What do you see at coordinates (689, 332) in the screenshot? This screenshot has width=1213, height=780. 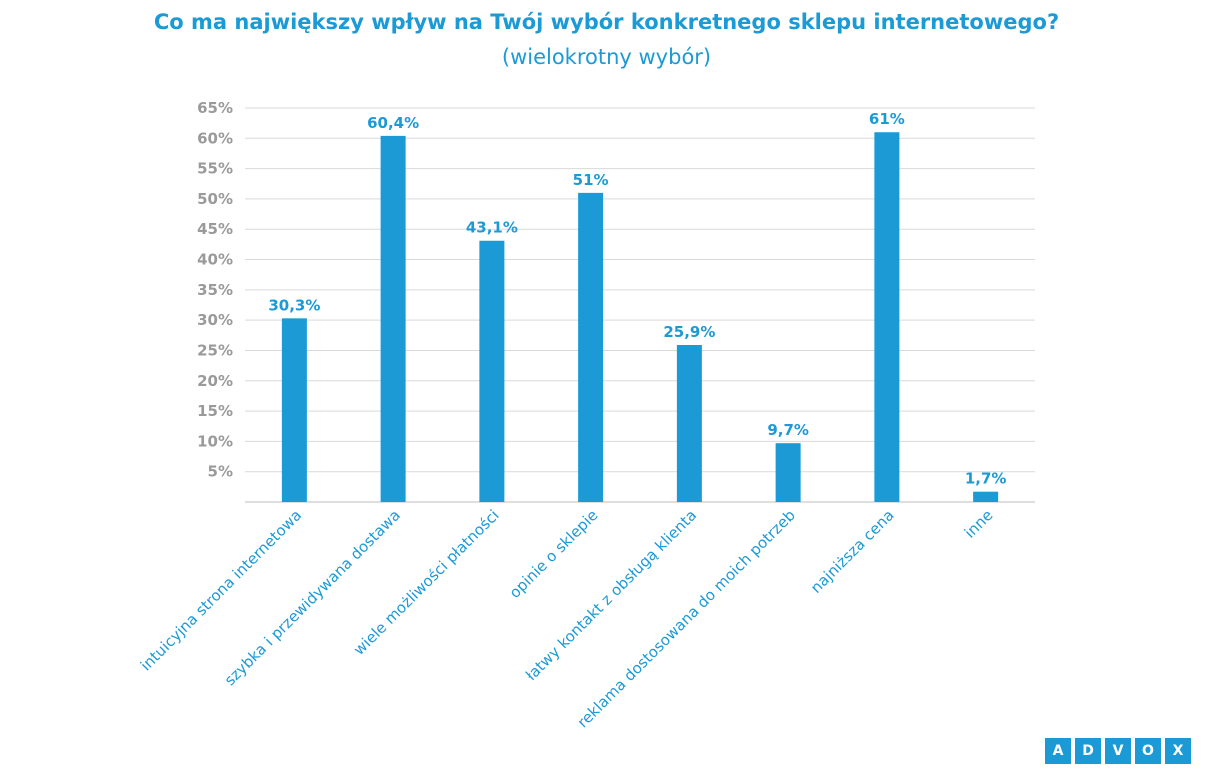 I see `value-label: 25,9%` at bounding box center [689, 332].